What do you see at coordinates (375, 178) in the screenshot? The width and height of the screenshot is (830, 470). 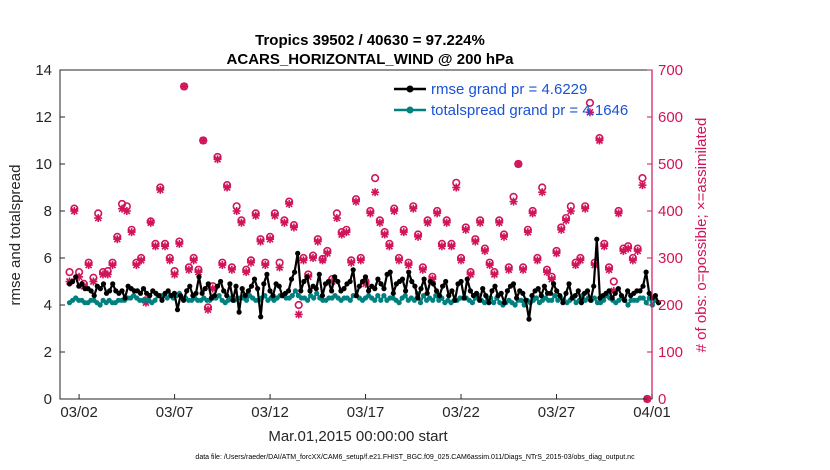 I see `obs-possible-marker` at bounding box center [375, 178].